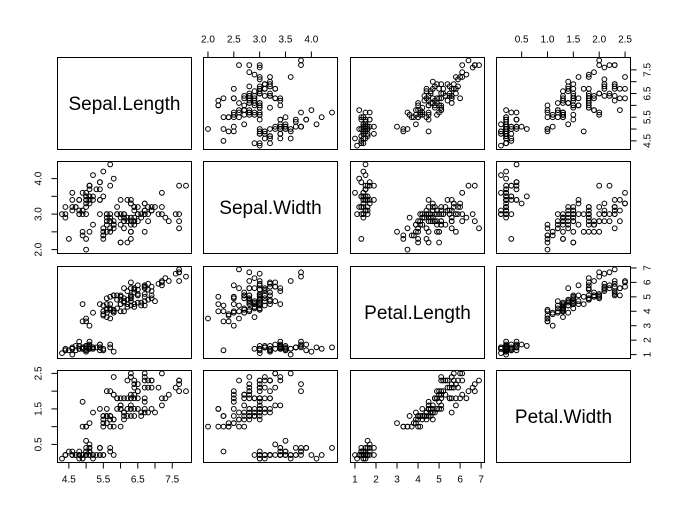  I want to click on panel-Sepal.Width-vs-Petal.Length, so click(417, 207).